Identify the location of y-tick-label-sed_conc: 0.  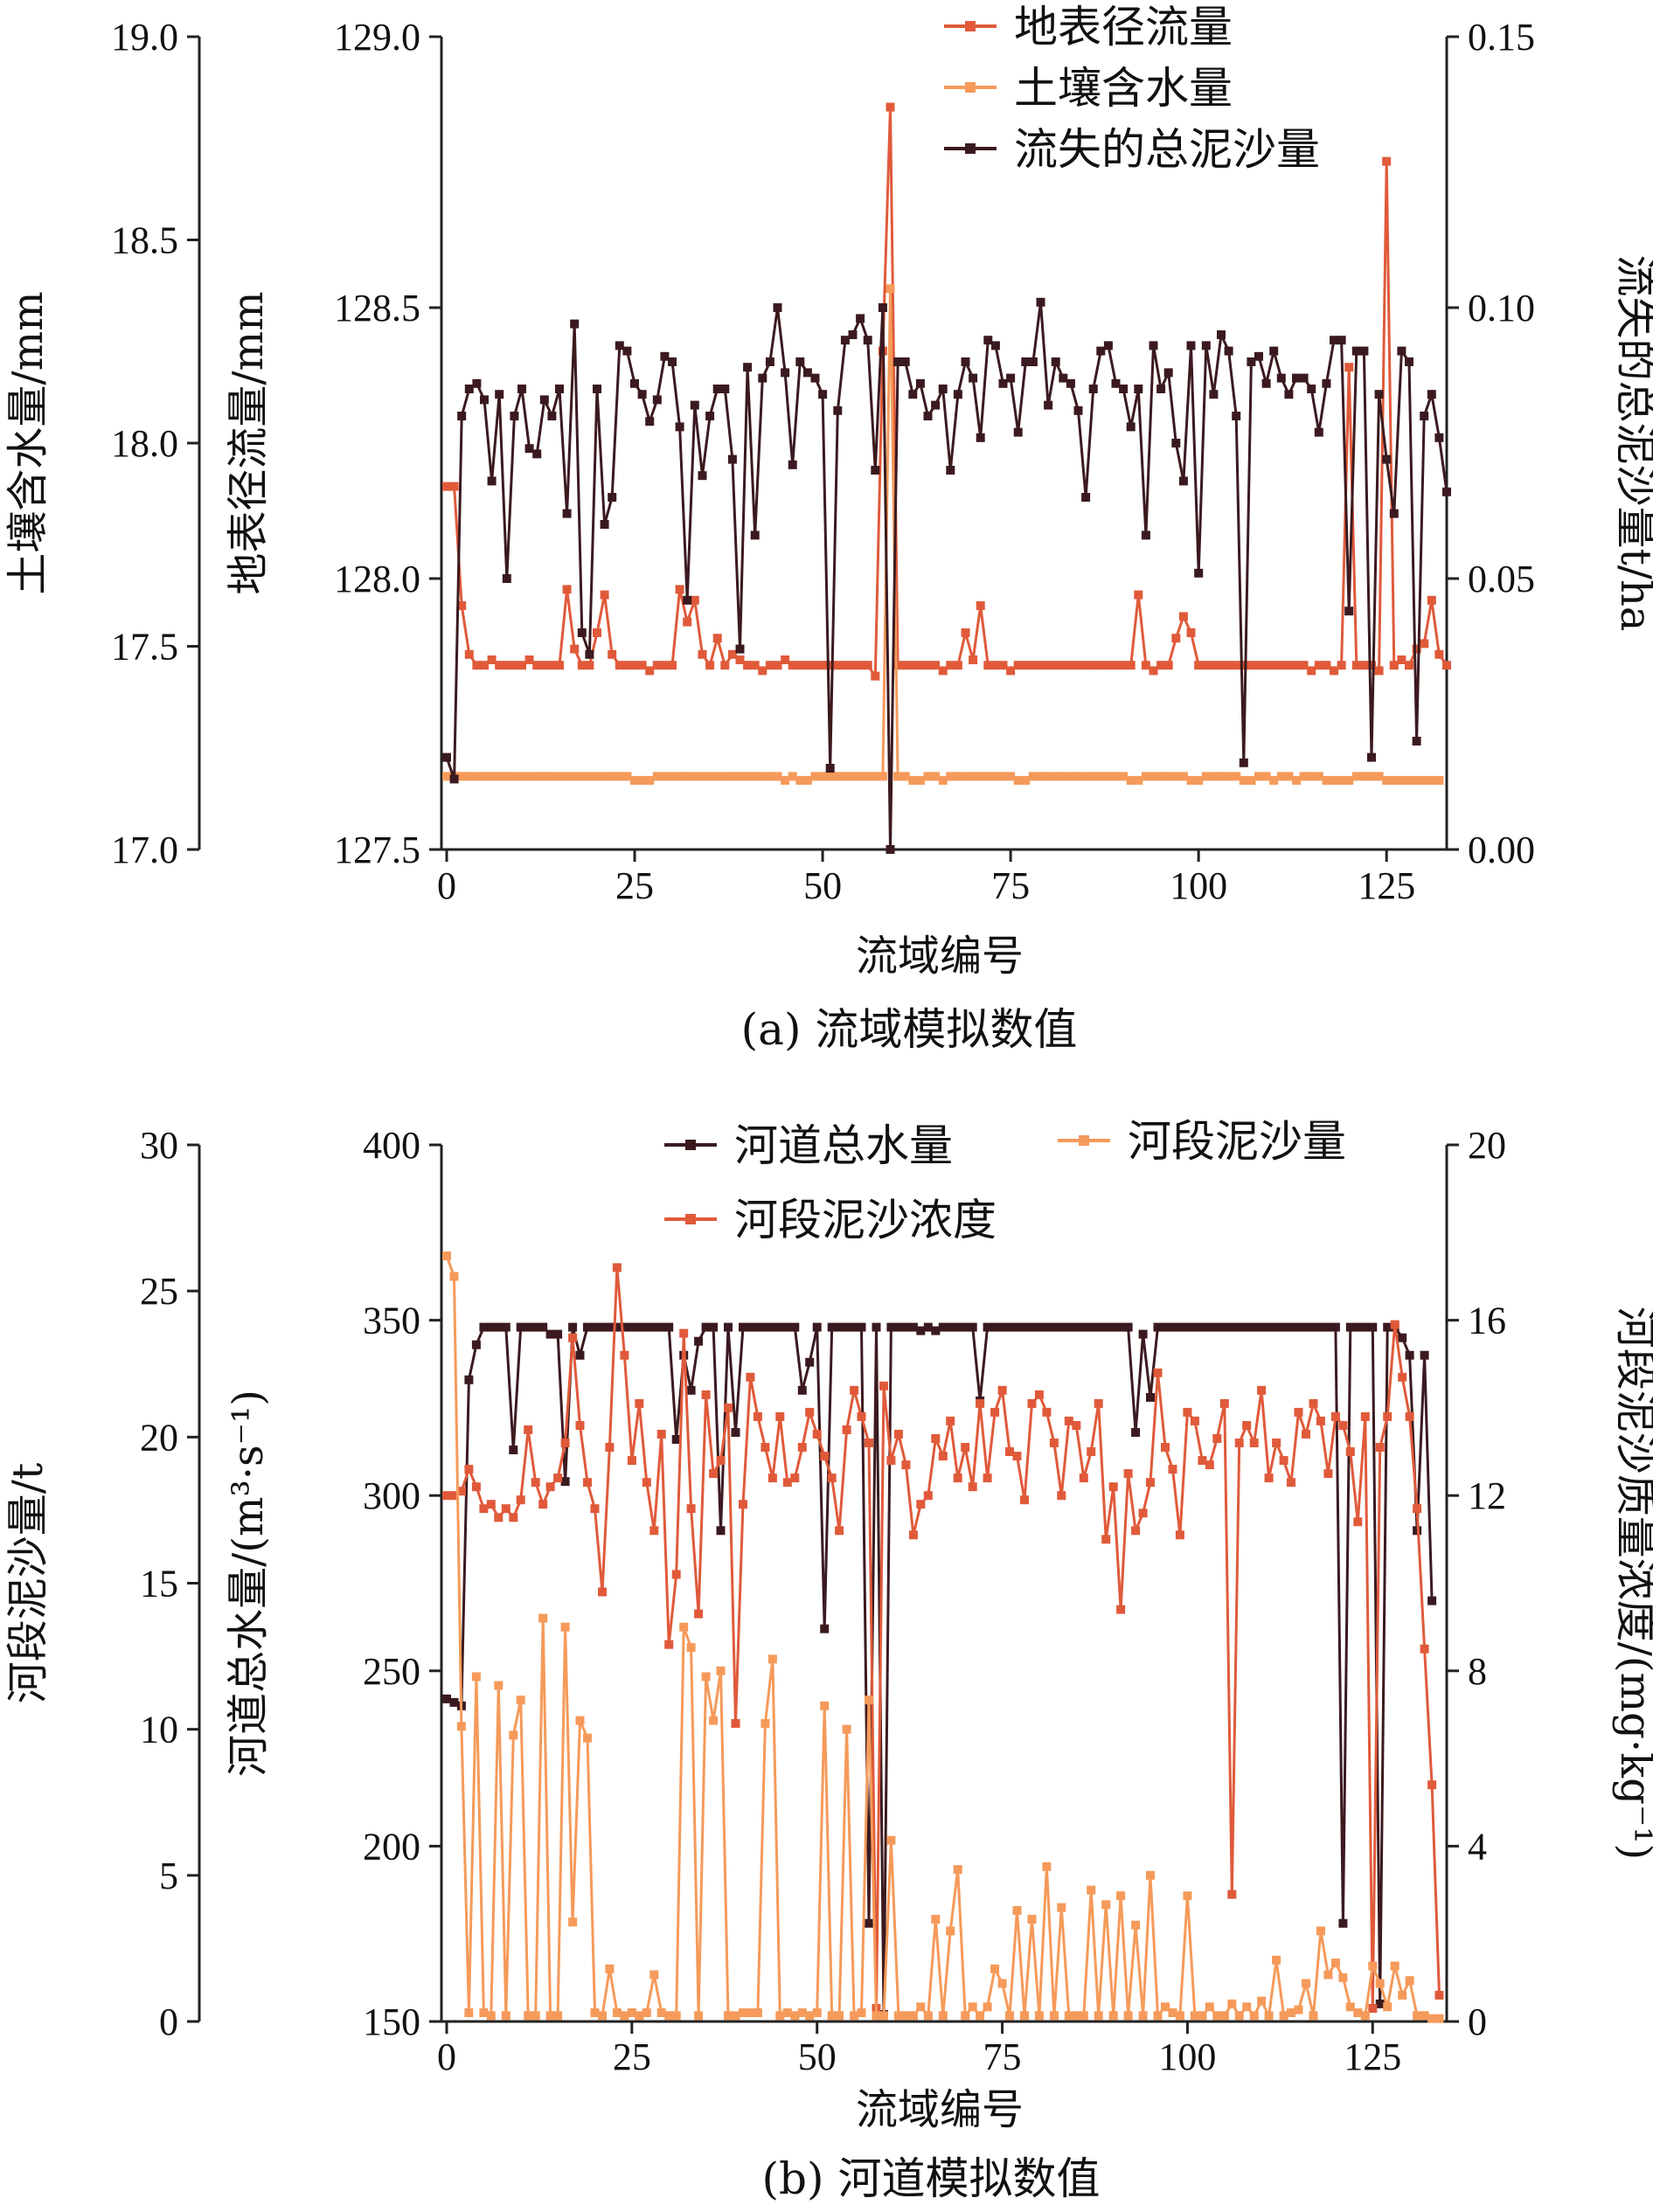
(1477, 2022).